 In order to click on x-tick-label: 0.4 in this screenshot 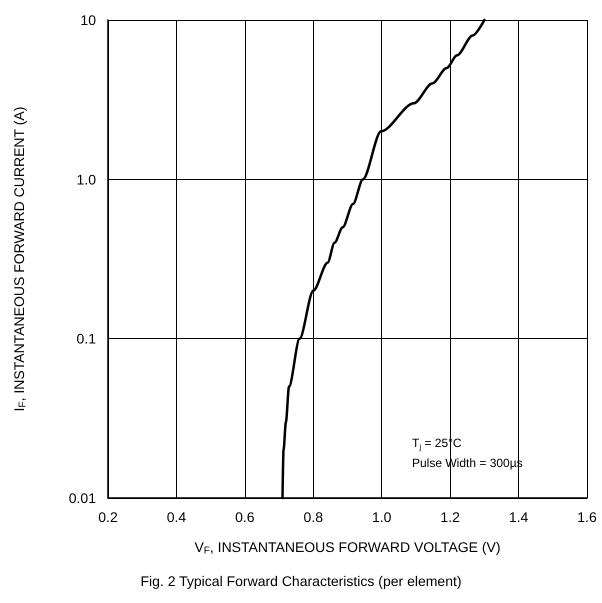, I will do `click(176, 517)`.